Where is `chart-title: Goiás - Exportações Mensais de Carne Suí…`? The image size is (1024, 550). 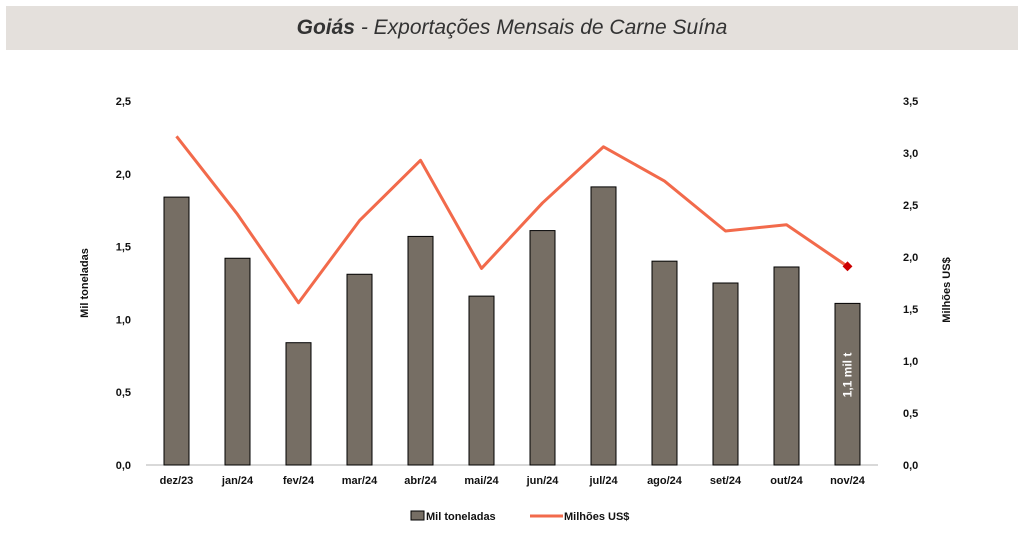
chart-title: Goiás - Exportações Mensais de Carne Suí… is located at coordinates (512, 28).